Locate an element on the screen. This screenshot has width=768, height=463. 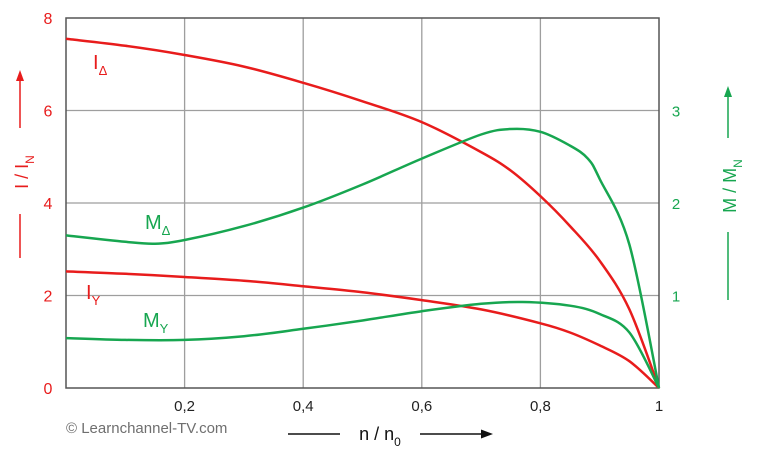
y-left-tick-label-4: 8 is located at coordinates (48, 19).